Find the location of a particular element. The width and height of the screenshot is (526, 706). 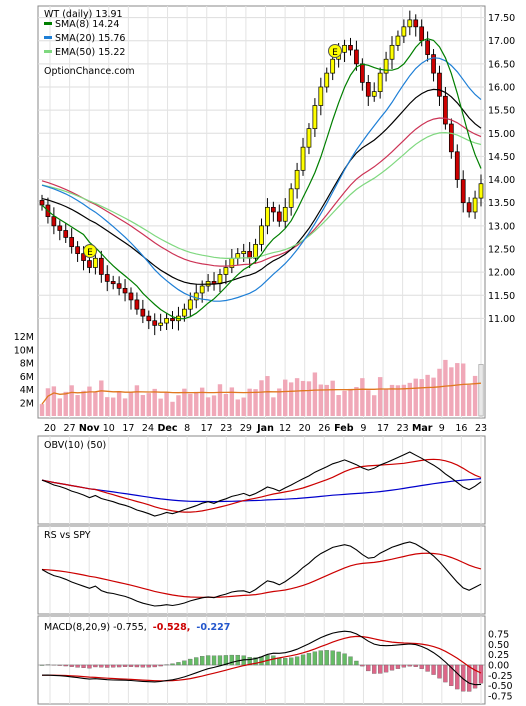

rs-line is located at coordinates (261, 574).